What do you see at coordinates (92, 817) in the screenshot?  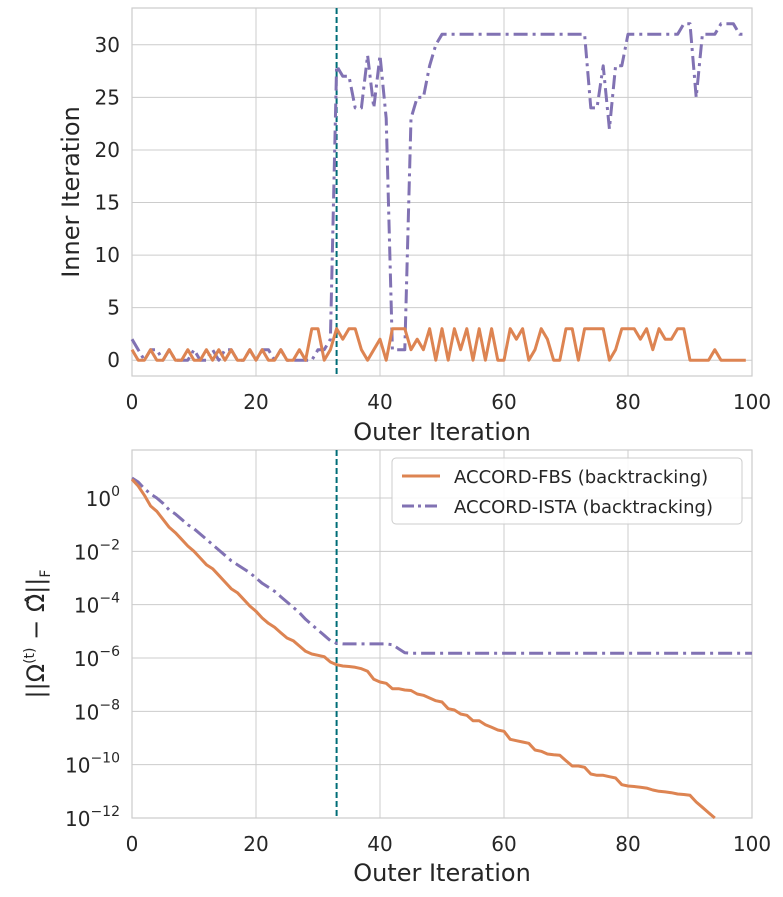 I see `bottom-y-tick-label: 10⁻¹²` at bounding box center [92, 817].